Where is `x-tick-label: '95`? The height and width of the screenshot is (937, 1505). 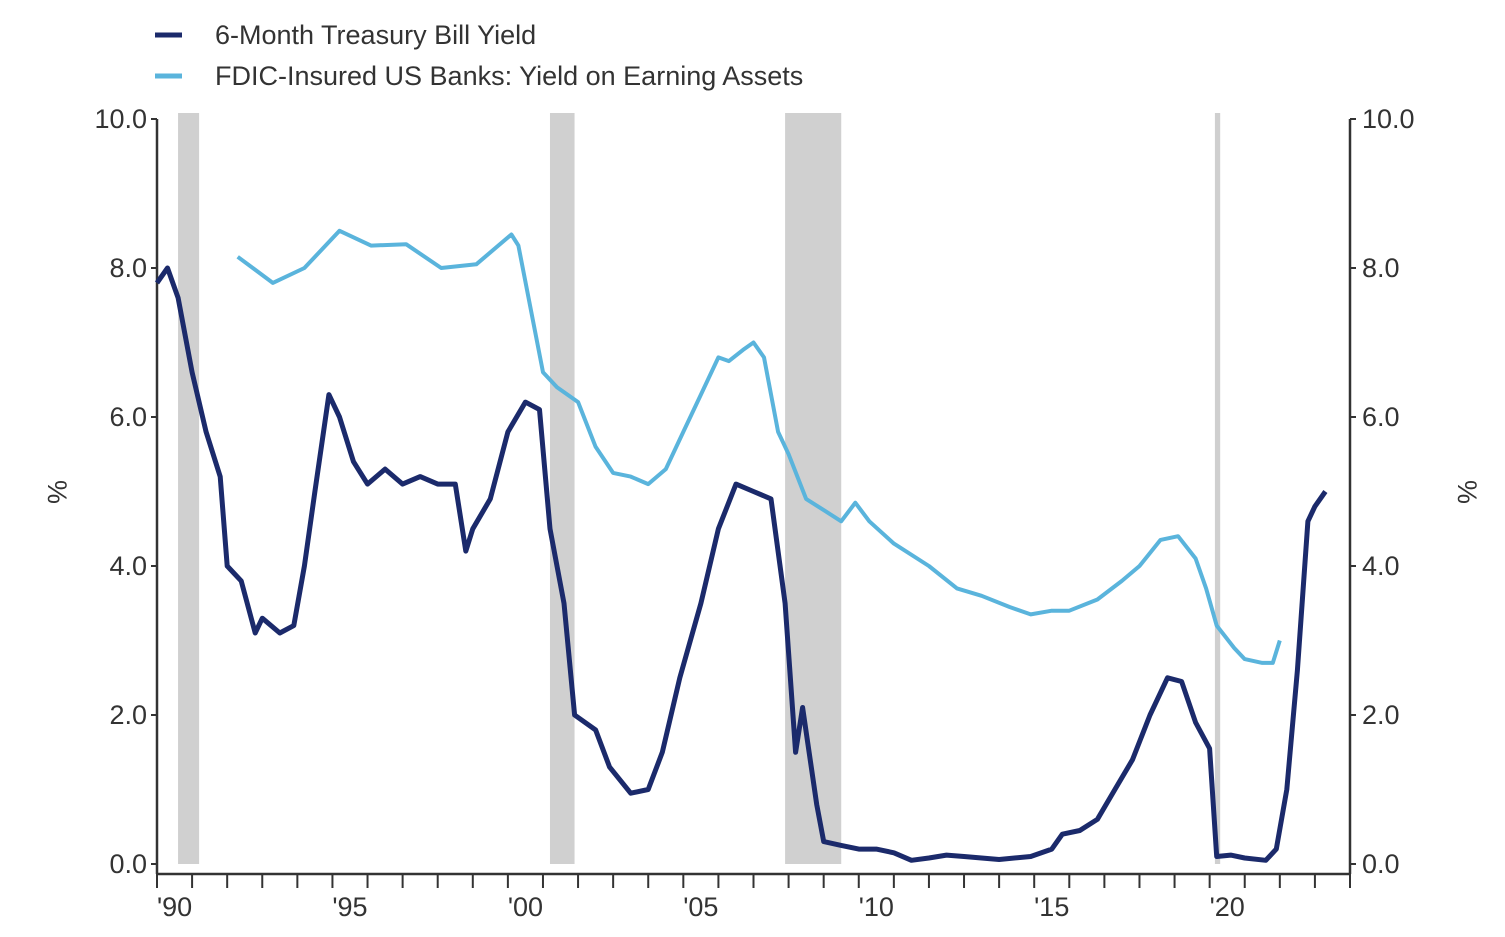 x-tick-label: '95 is located at coordinates (349, 907).